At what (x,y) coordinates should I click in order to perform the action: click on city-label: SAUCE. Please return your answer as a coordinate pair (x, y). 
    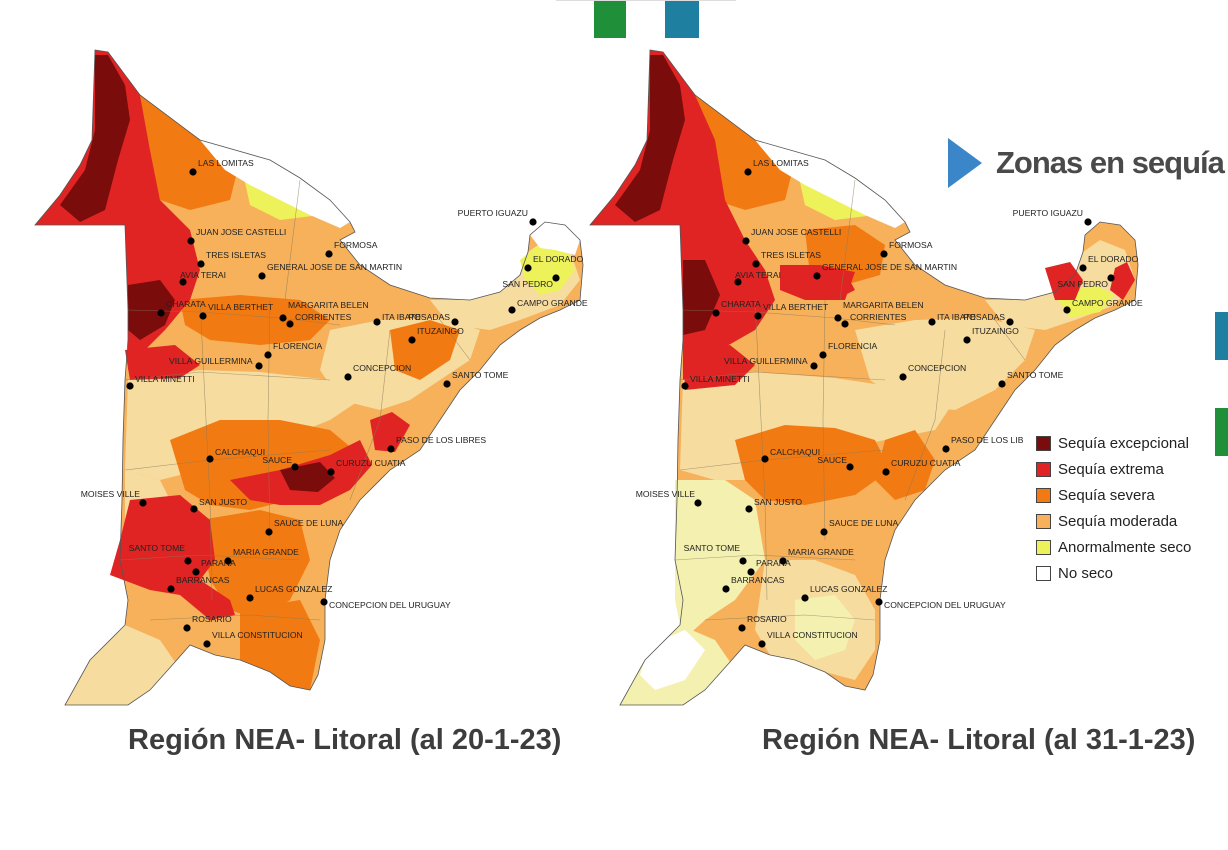
    Looking at the image, I should click on (277, 460).